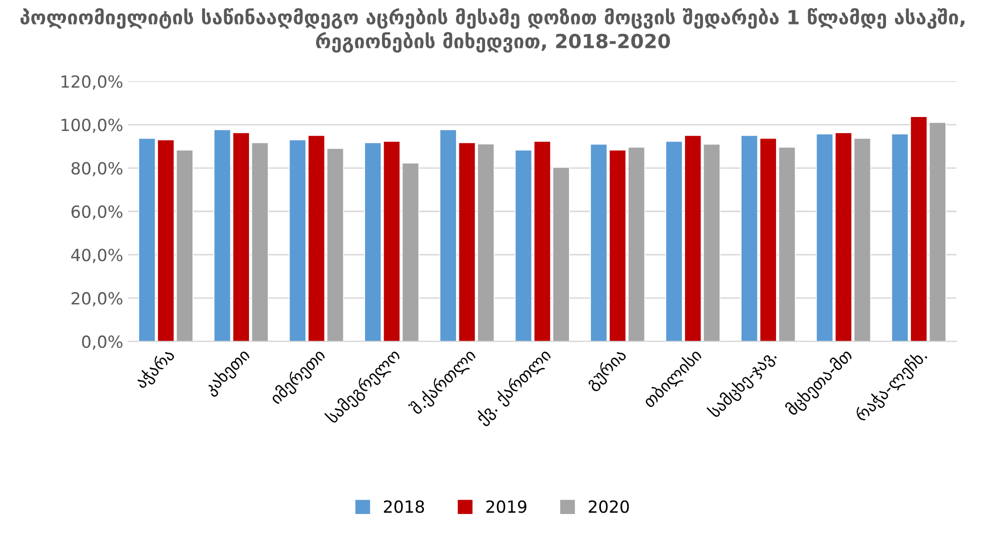 The width and height of the screenshot is (986, 542). Describe the element at coordinates (92, 82) in the screenshot. I see `y-tick-label: 120,0%` at that location.